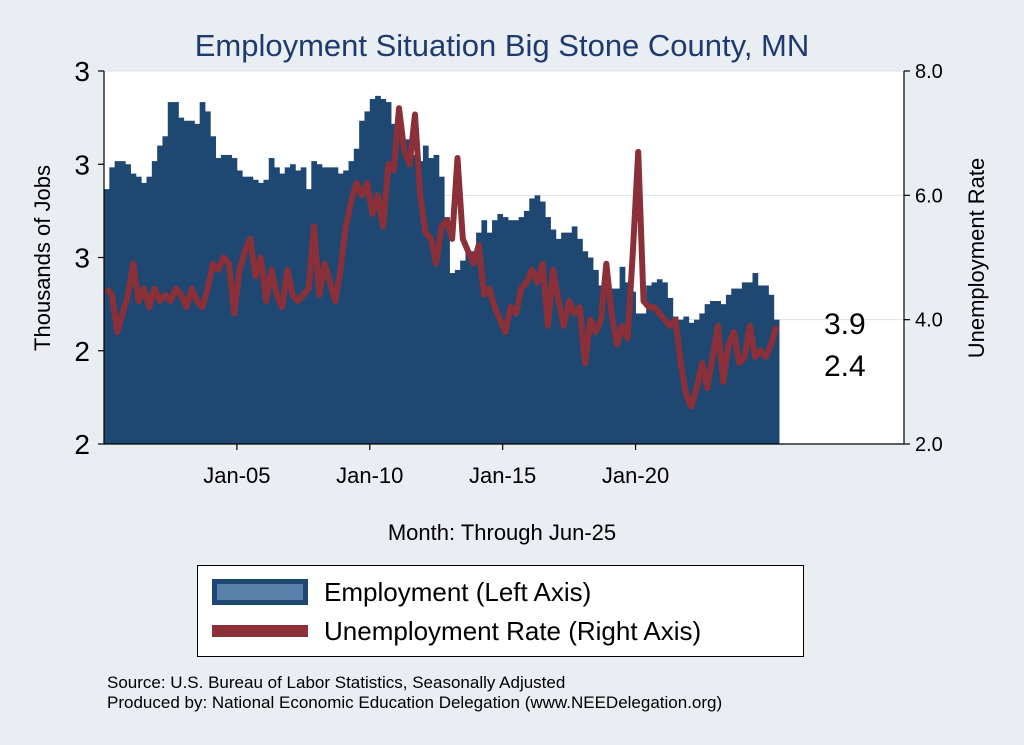 The height and width of the screenshot is (745, 1024). What do you see at coordinates (845, 324) in the screenshot?
I see `end-label-unemployment: 3.9` at bounding box center [845, 324].